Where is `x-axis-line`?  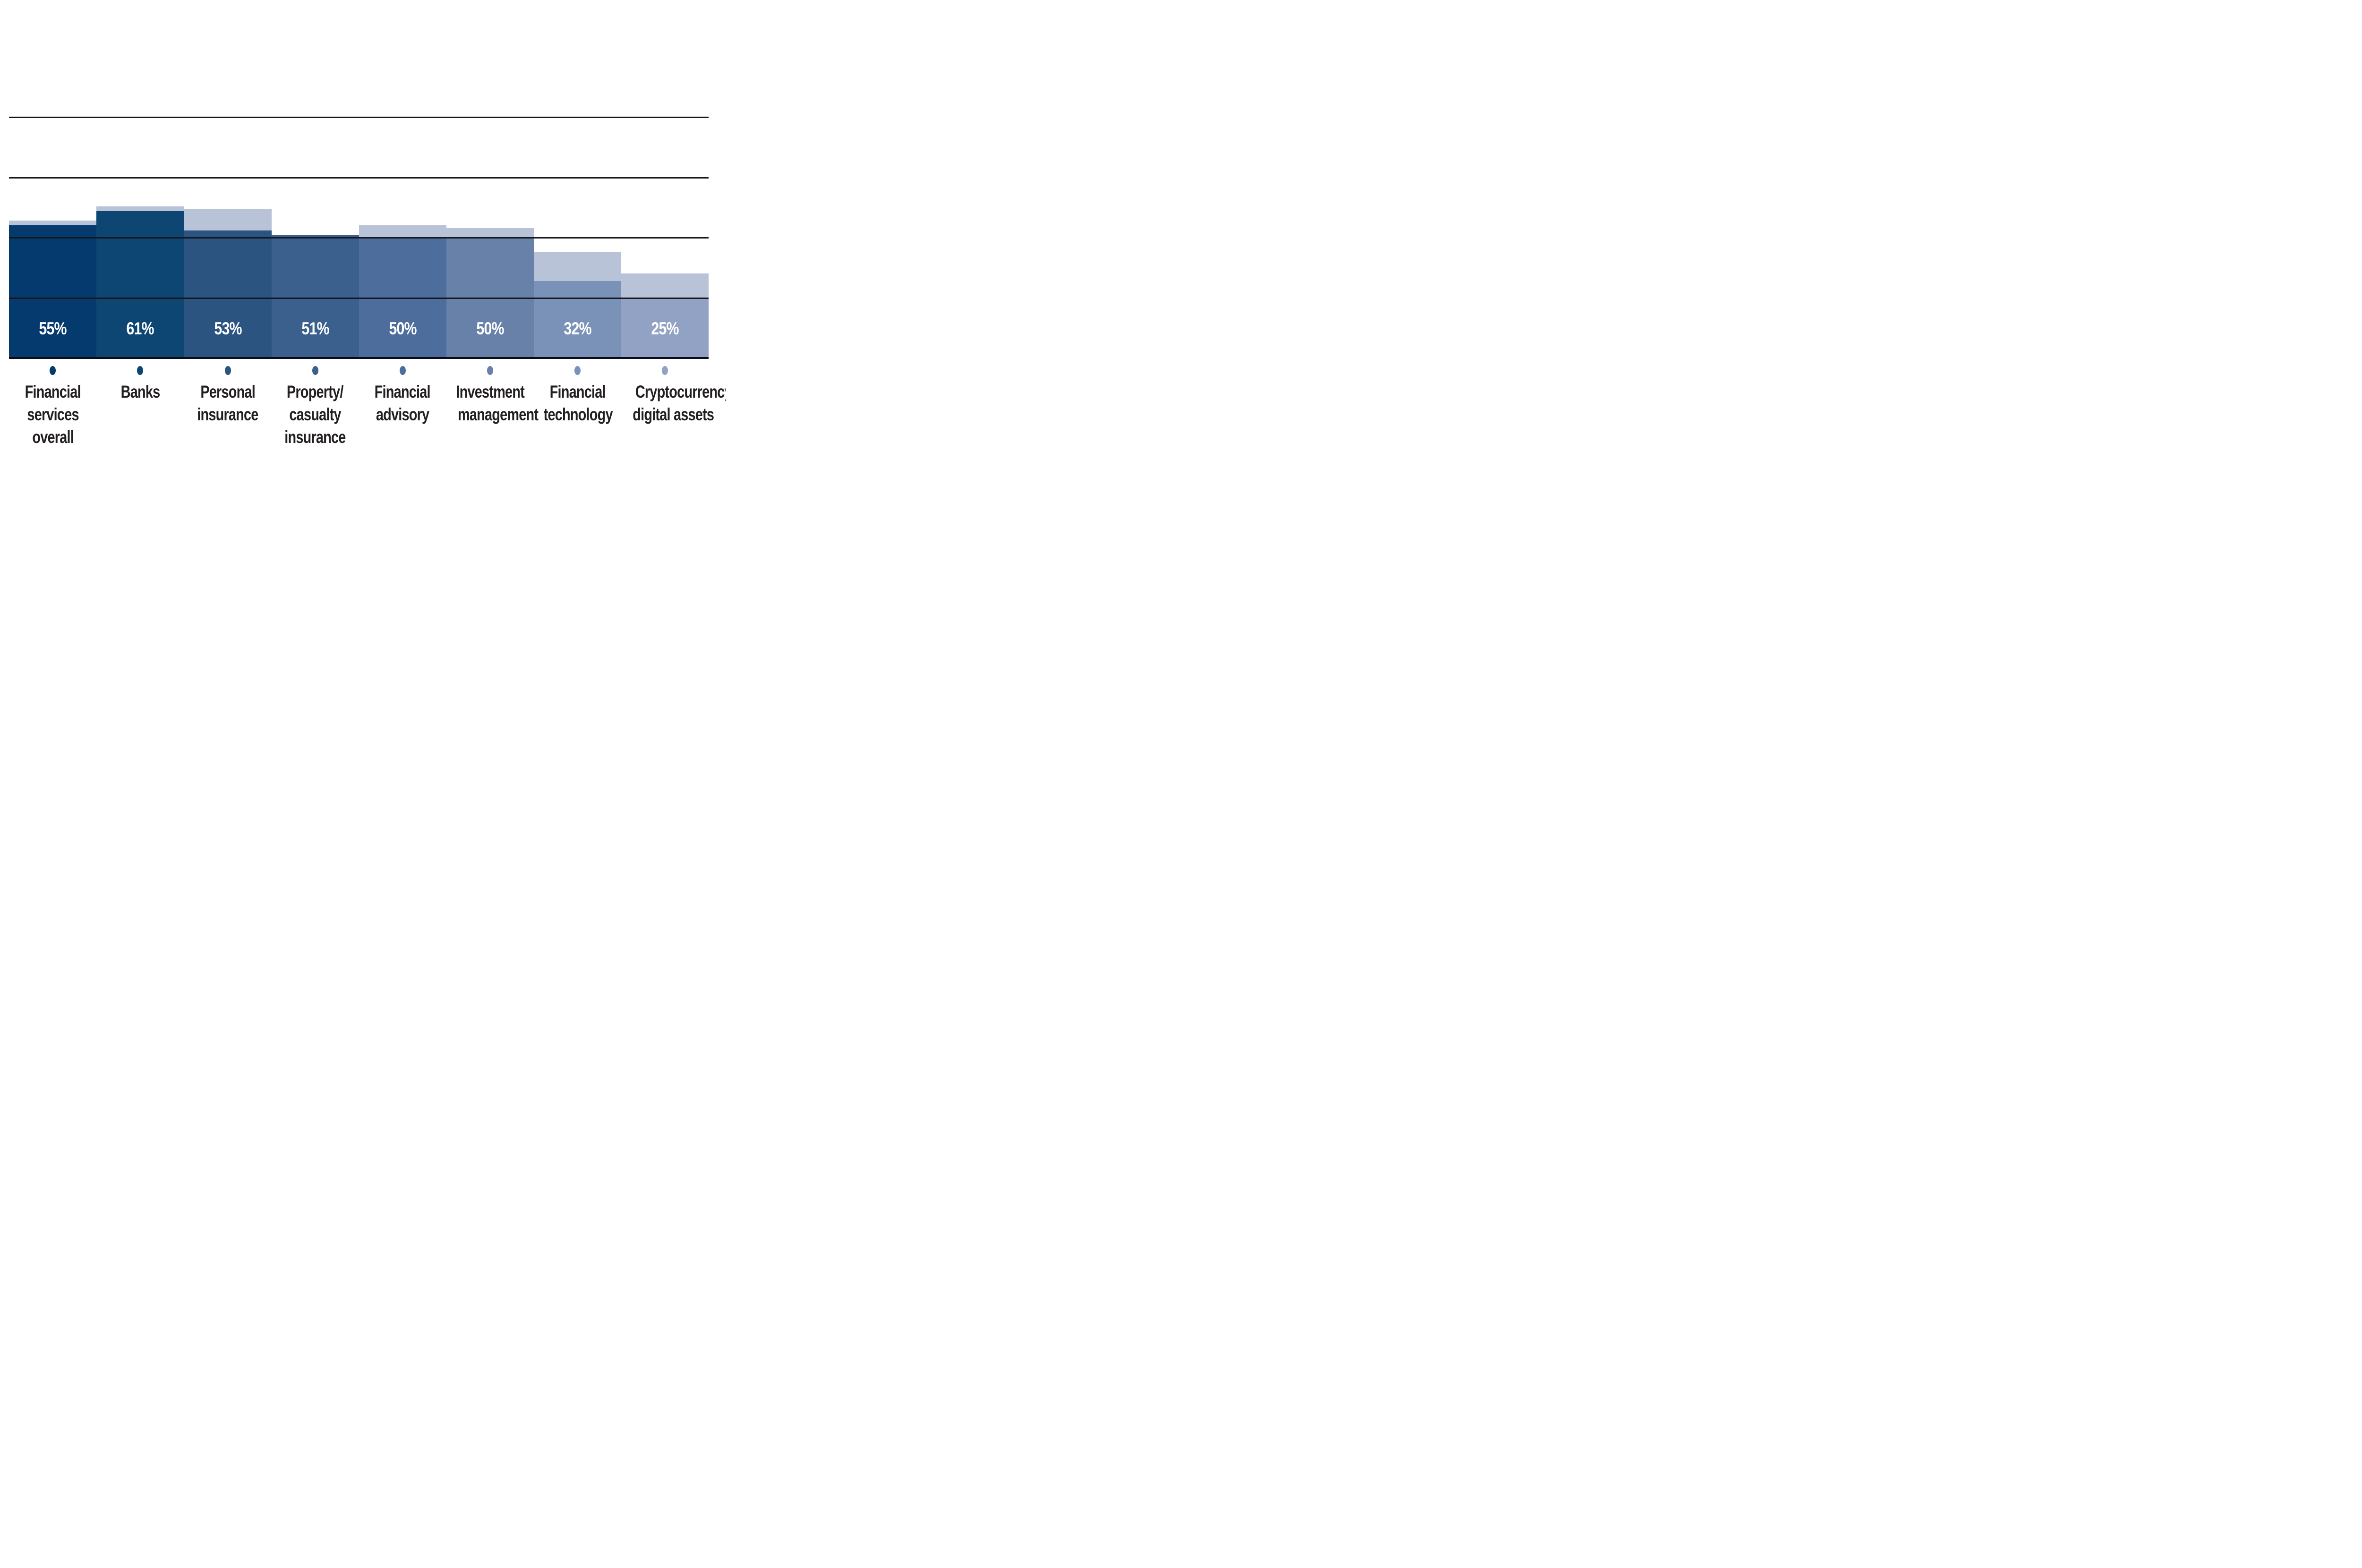 x-axis-line is located at coordinates (359, 358).